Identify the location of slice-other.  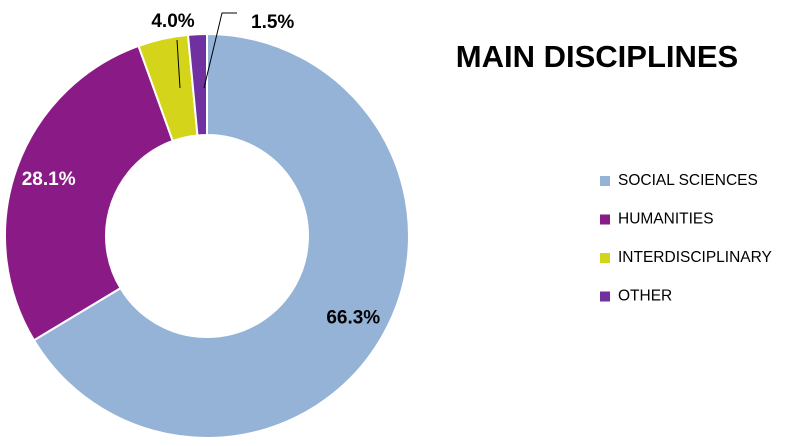
(197, 84).